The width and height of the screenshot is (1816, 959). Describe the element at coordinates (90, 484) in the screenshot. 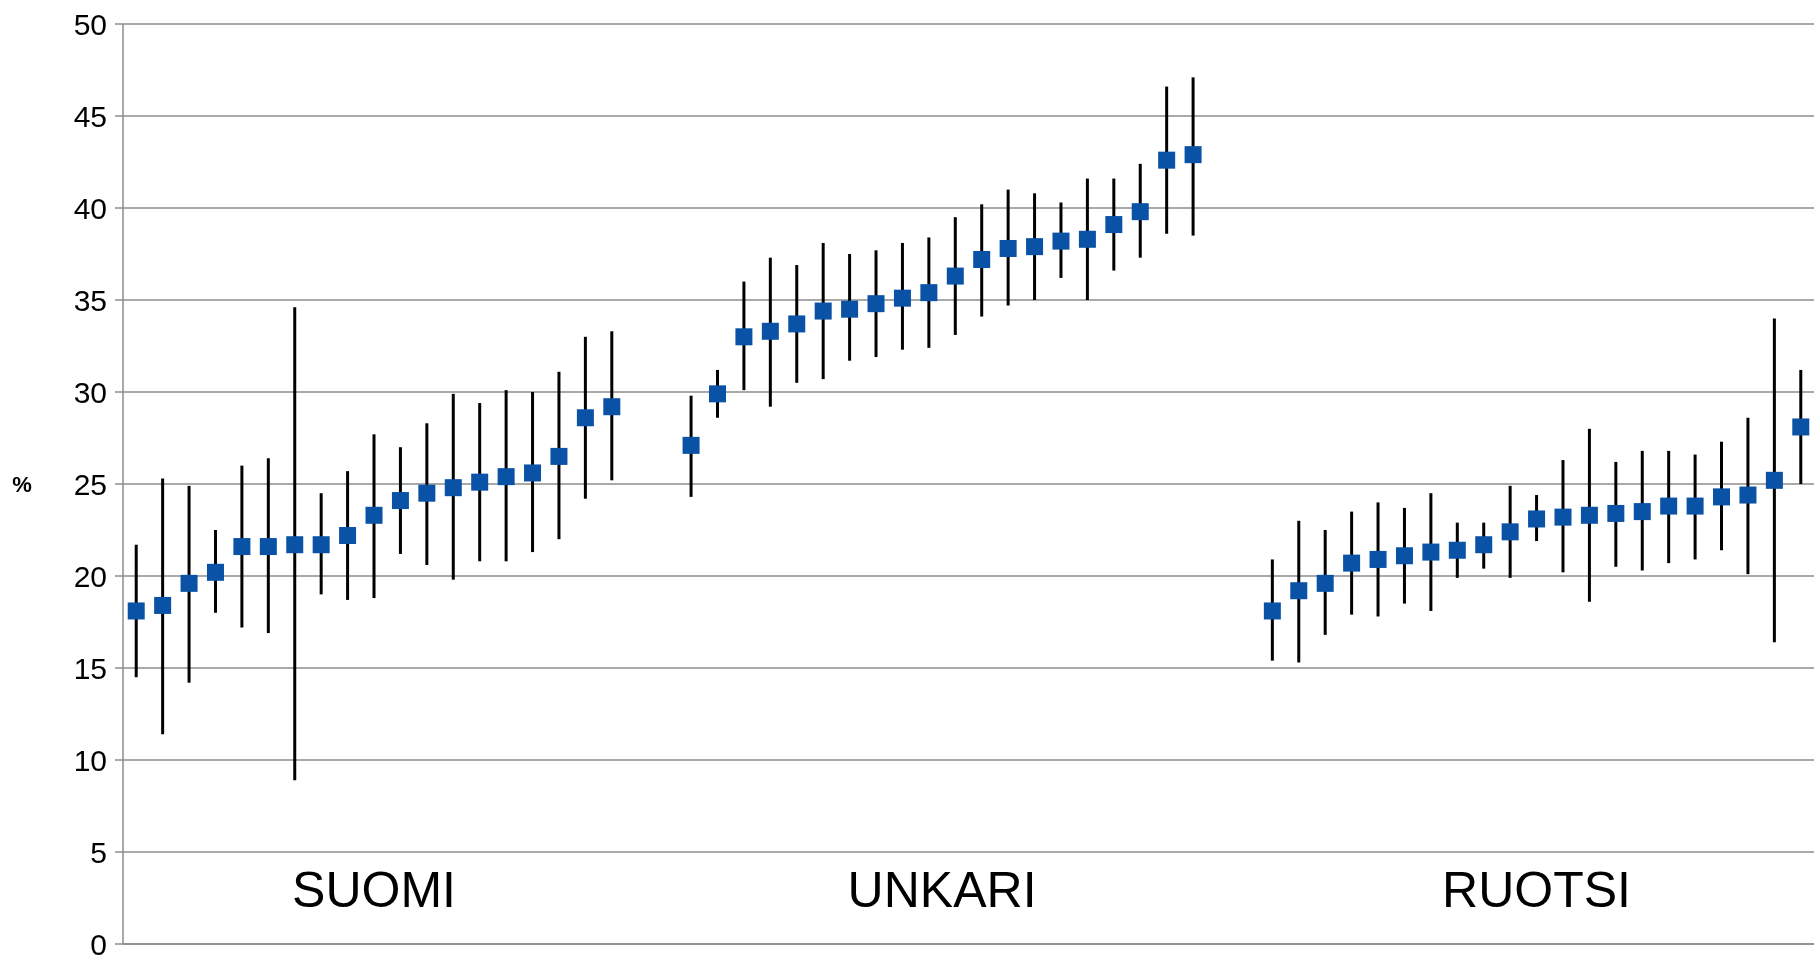

I see `y-tick-label: 25` at that location.